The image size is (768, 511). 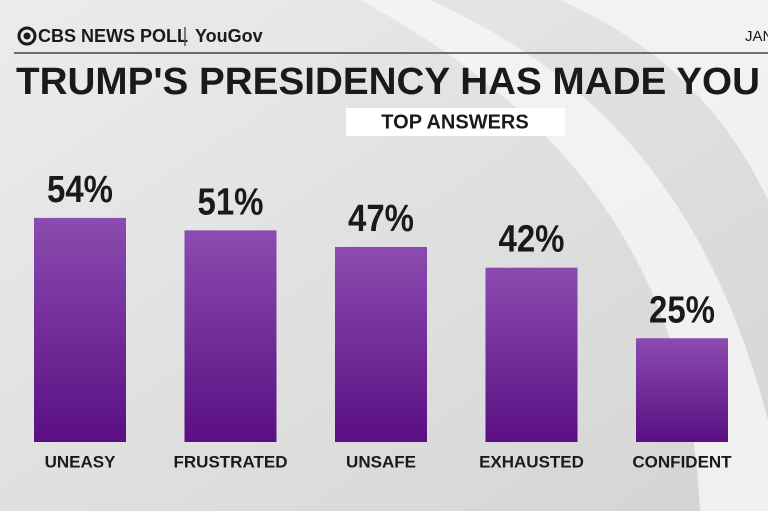 I want to click on subtitle-box, so click(x=455, y=122).